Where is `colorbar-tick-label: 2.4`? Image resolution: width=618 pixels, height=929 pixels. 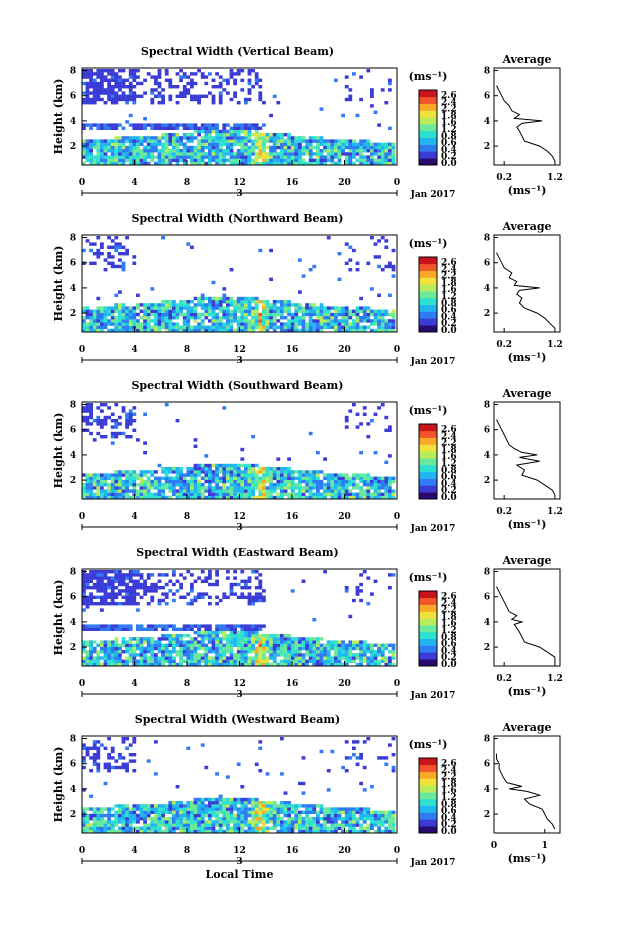 colorbar-tick-label: 2.4 is located at coordinates (449, 103).